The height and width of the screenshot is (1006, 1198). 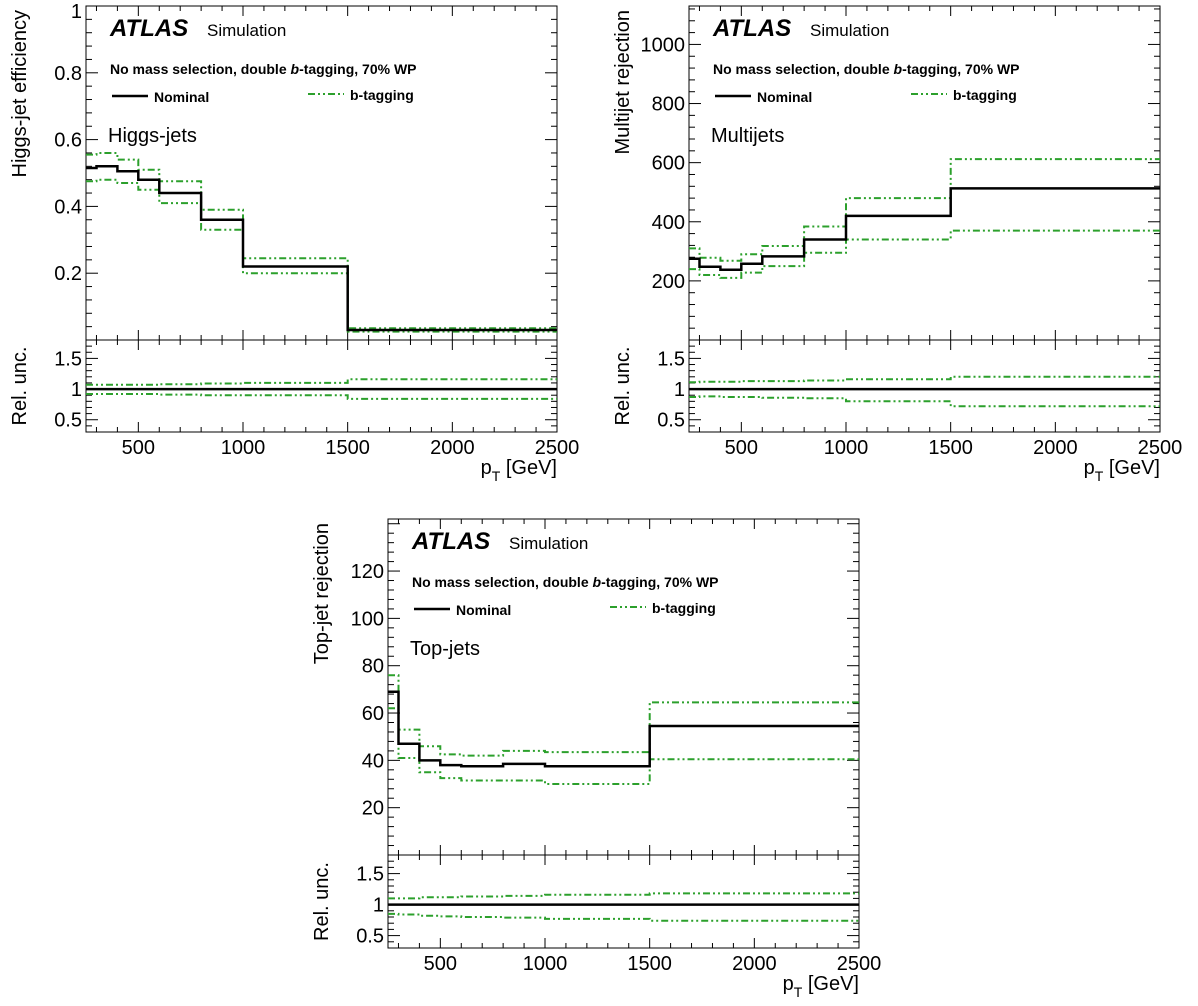 What do you see at coordinates (152, 136) in the screenshot?
I see `category-label: Higgs-jets` at bounding box center [152, 136].